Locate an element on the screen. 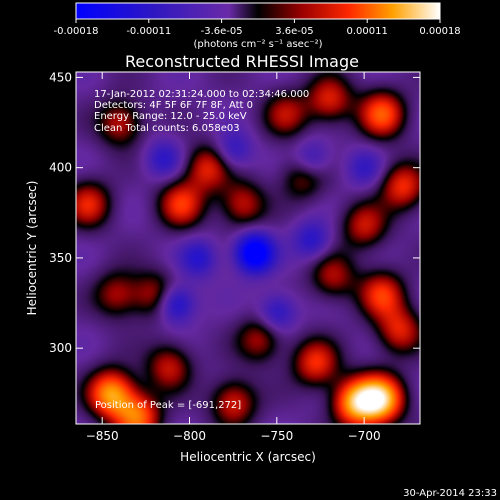 The image size is (500, 500). x-tick-label: −750 is located at coordinates (276, 436).